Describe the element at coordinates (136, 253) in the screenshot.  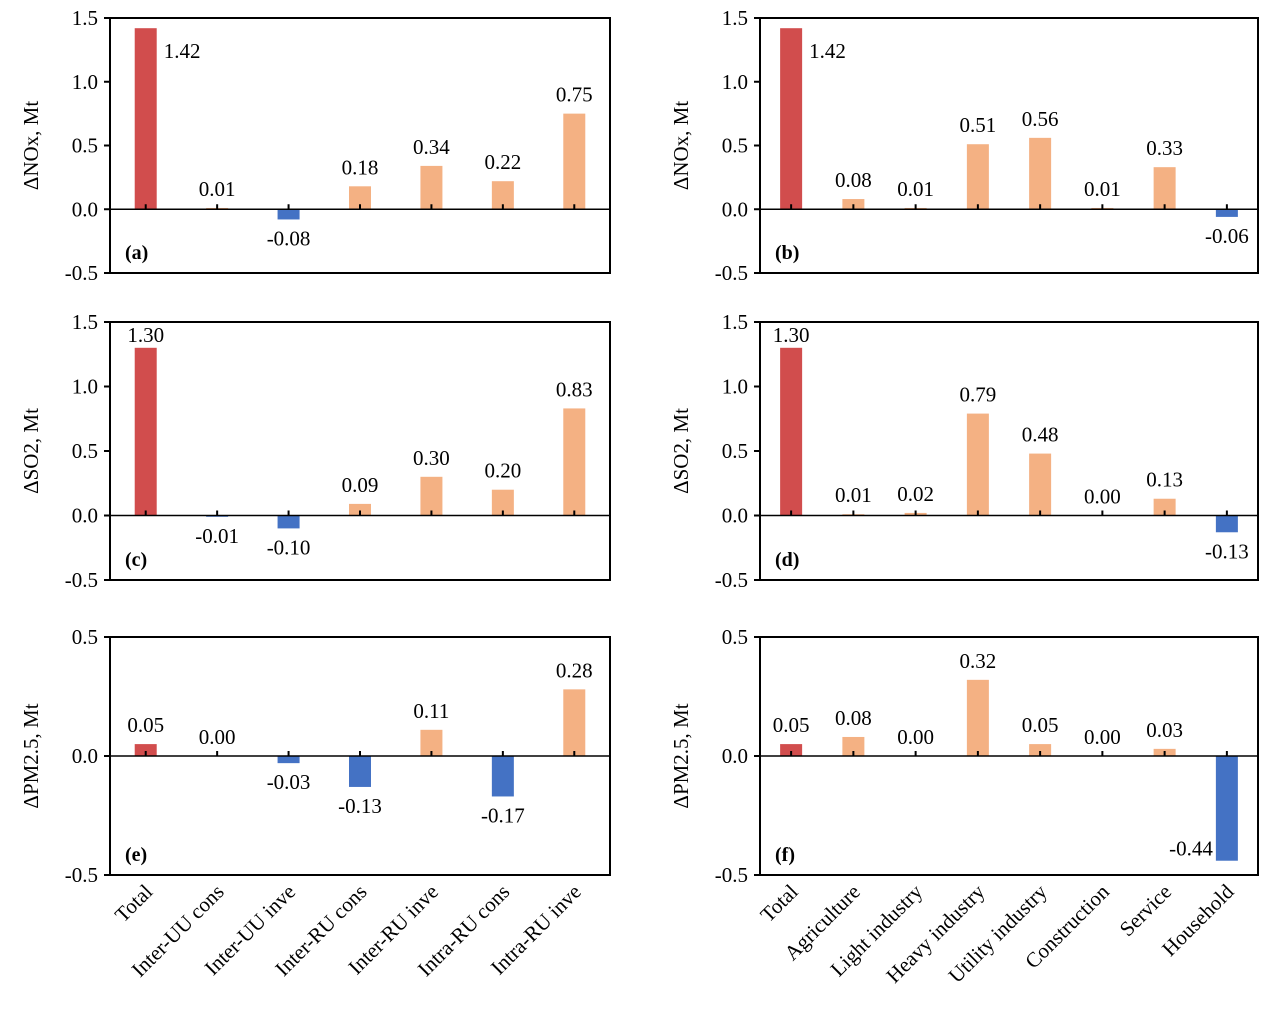
I see `panel-label: (a)` at that location.